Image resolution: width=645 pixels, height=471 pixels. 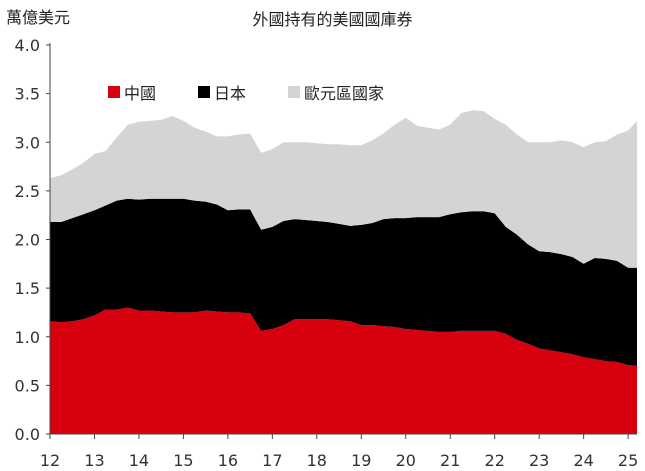 What do you see at coordinates (495, 460) in the screenshot?
I see `x-tick-label: 22` at bounding box center [495, 460].